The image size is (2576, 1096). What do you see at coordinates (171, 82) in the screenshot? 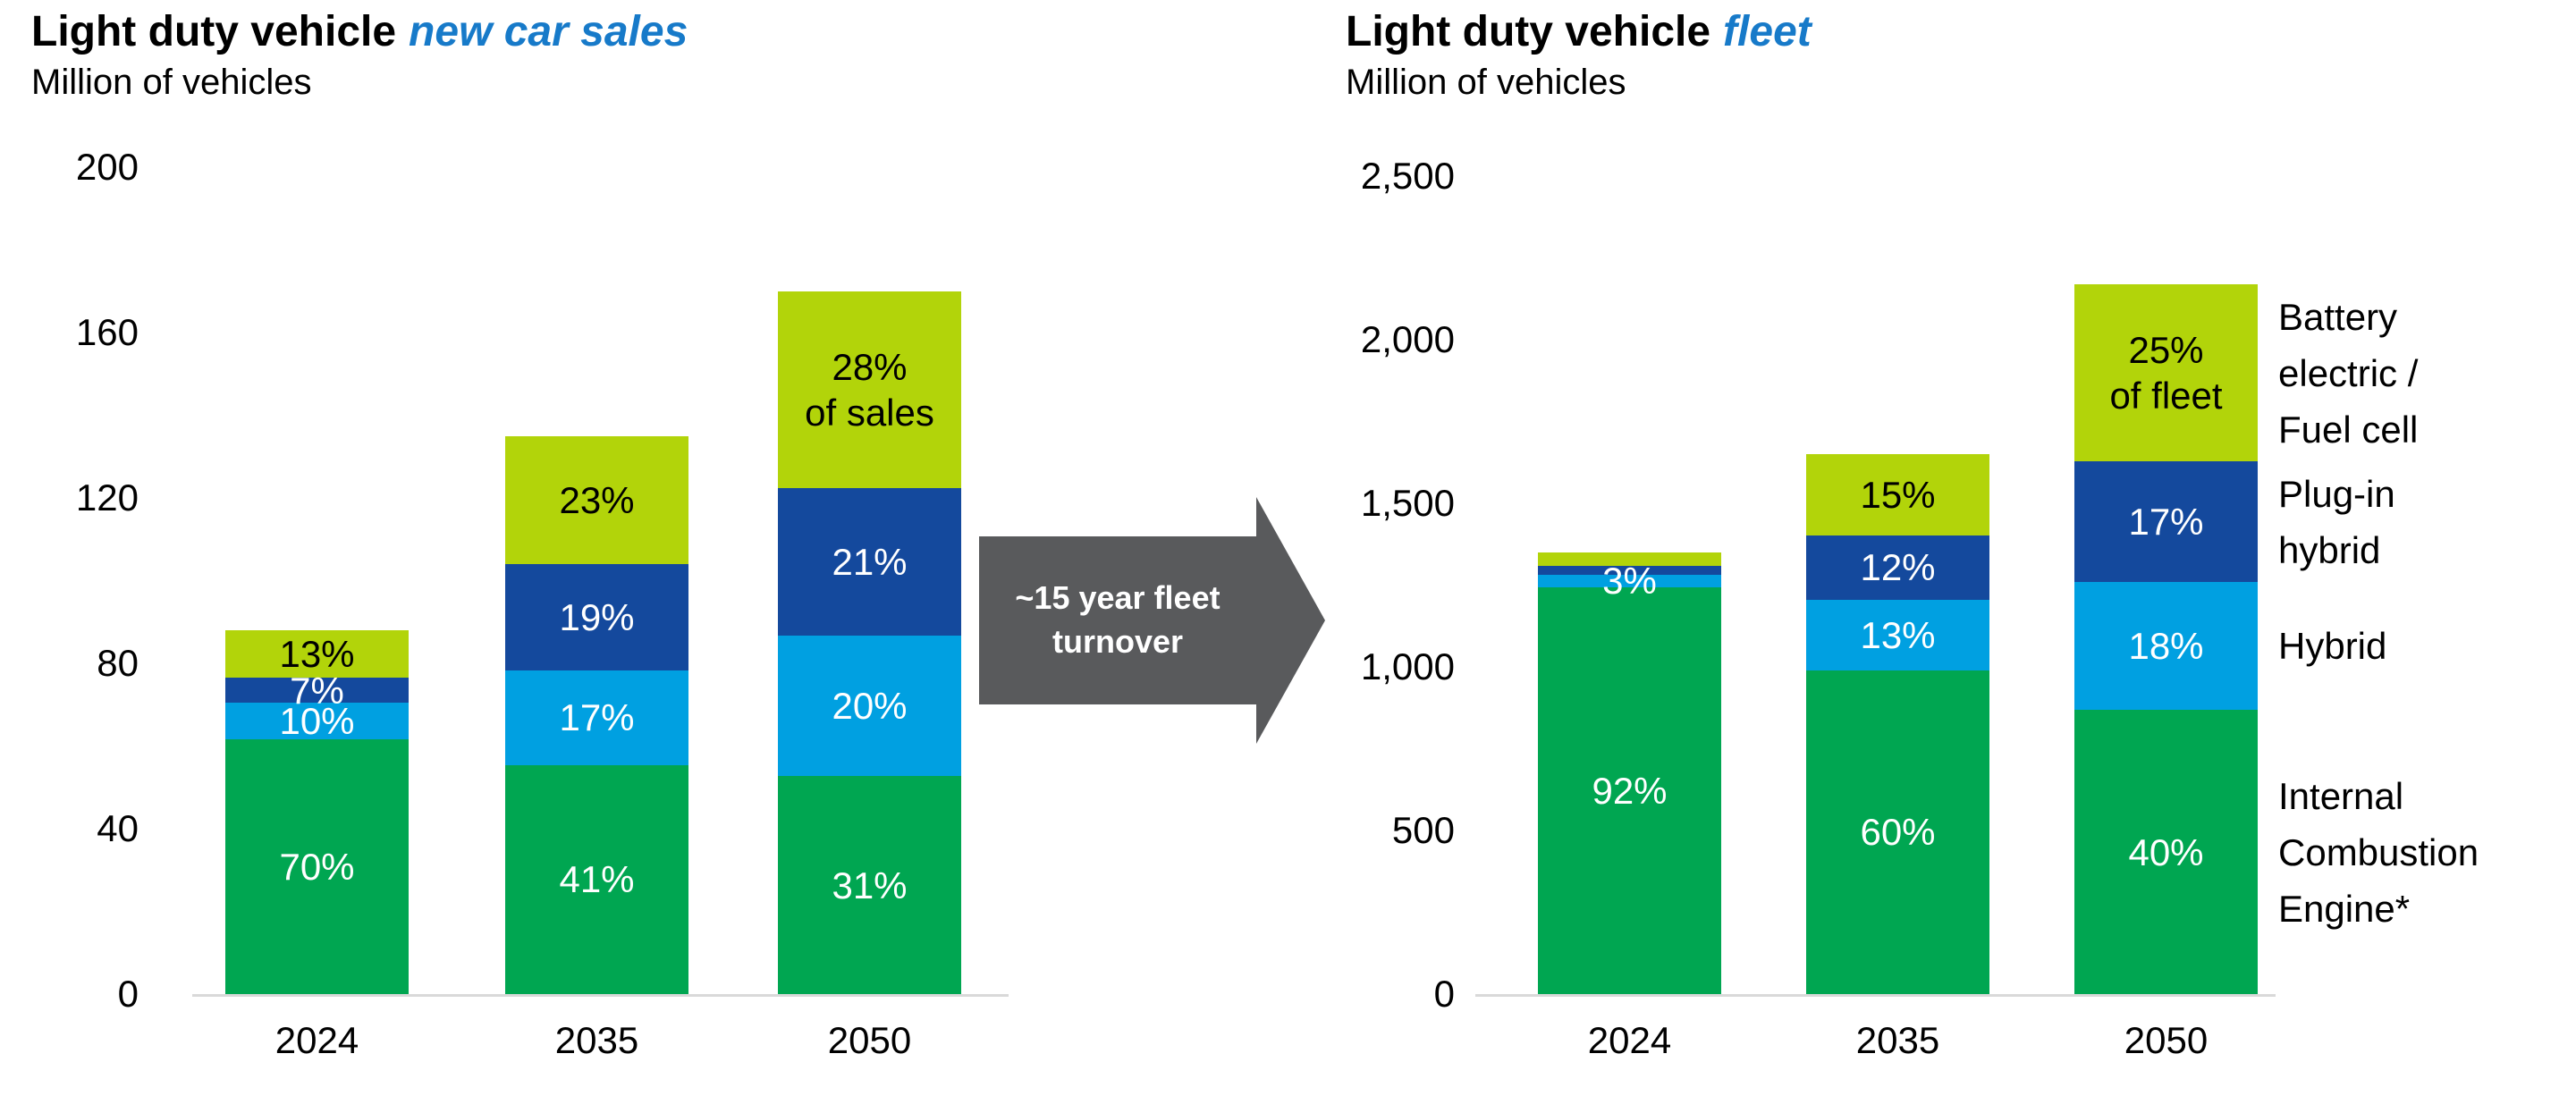
I see `left-chart-subtitle: Million of vehicles` at bounding box center [171, 82].